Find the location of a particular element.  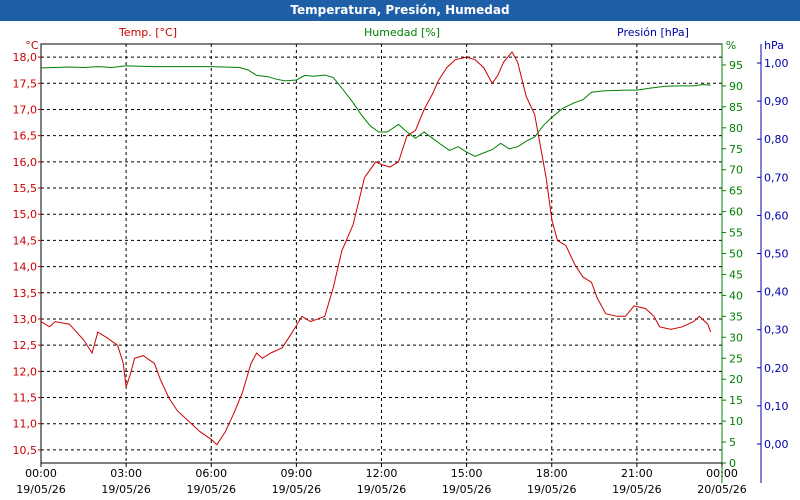

humidity-tick-label: 75 is located at coordinates (736, 149).